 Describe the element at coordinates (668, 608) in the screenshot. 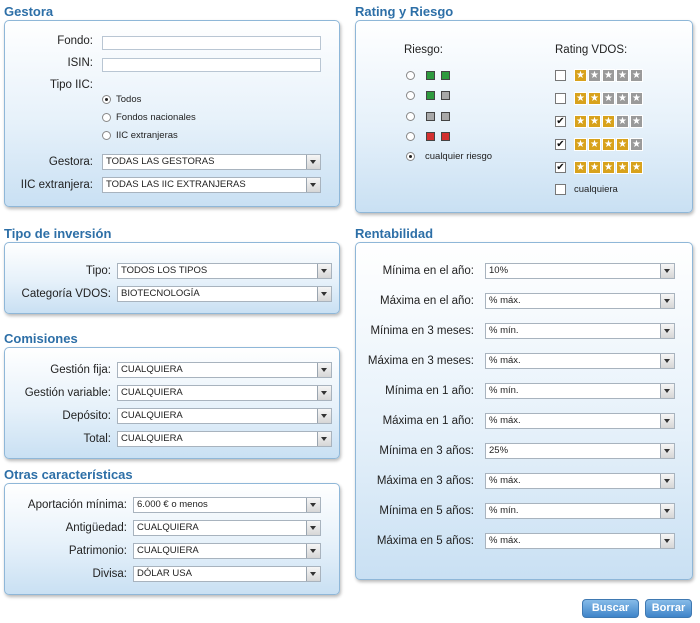

I see `borrar-button: Borrar` at that location.